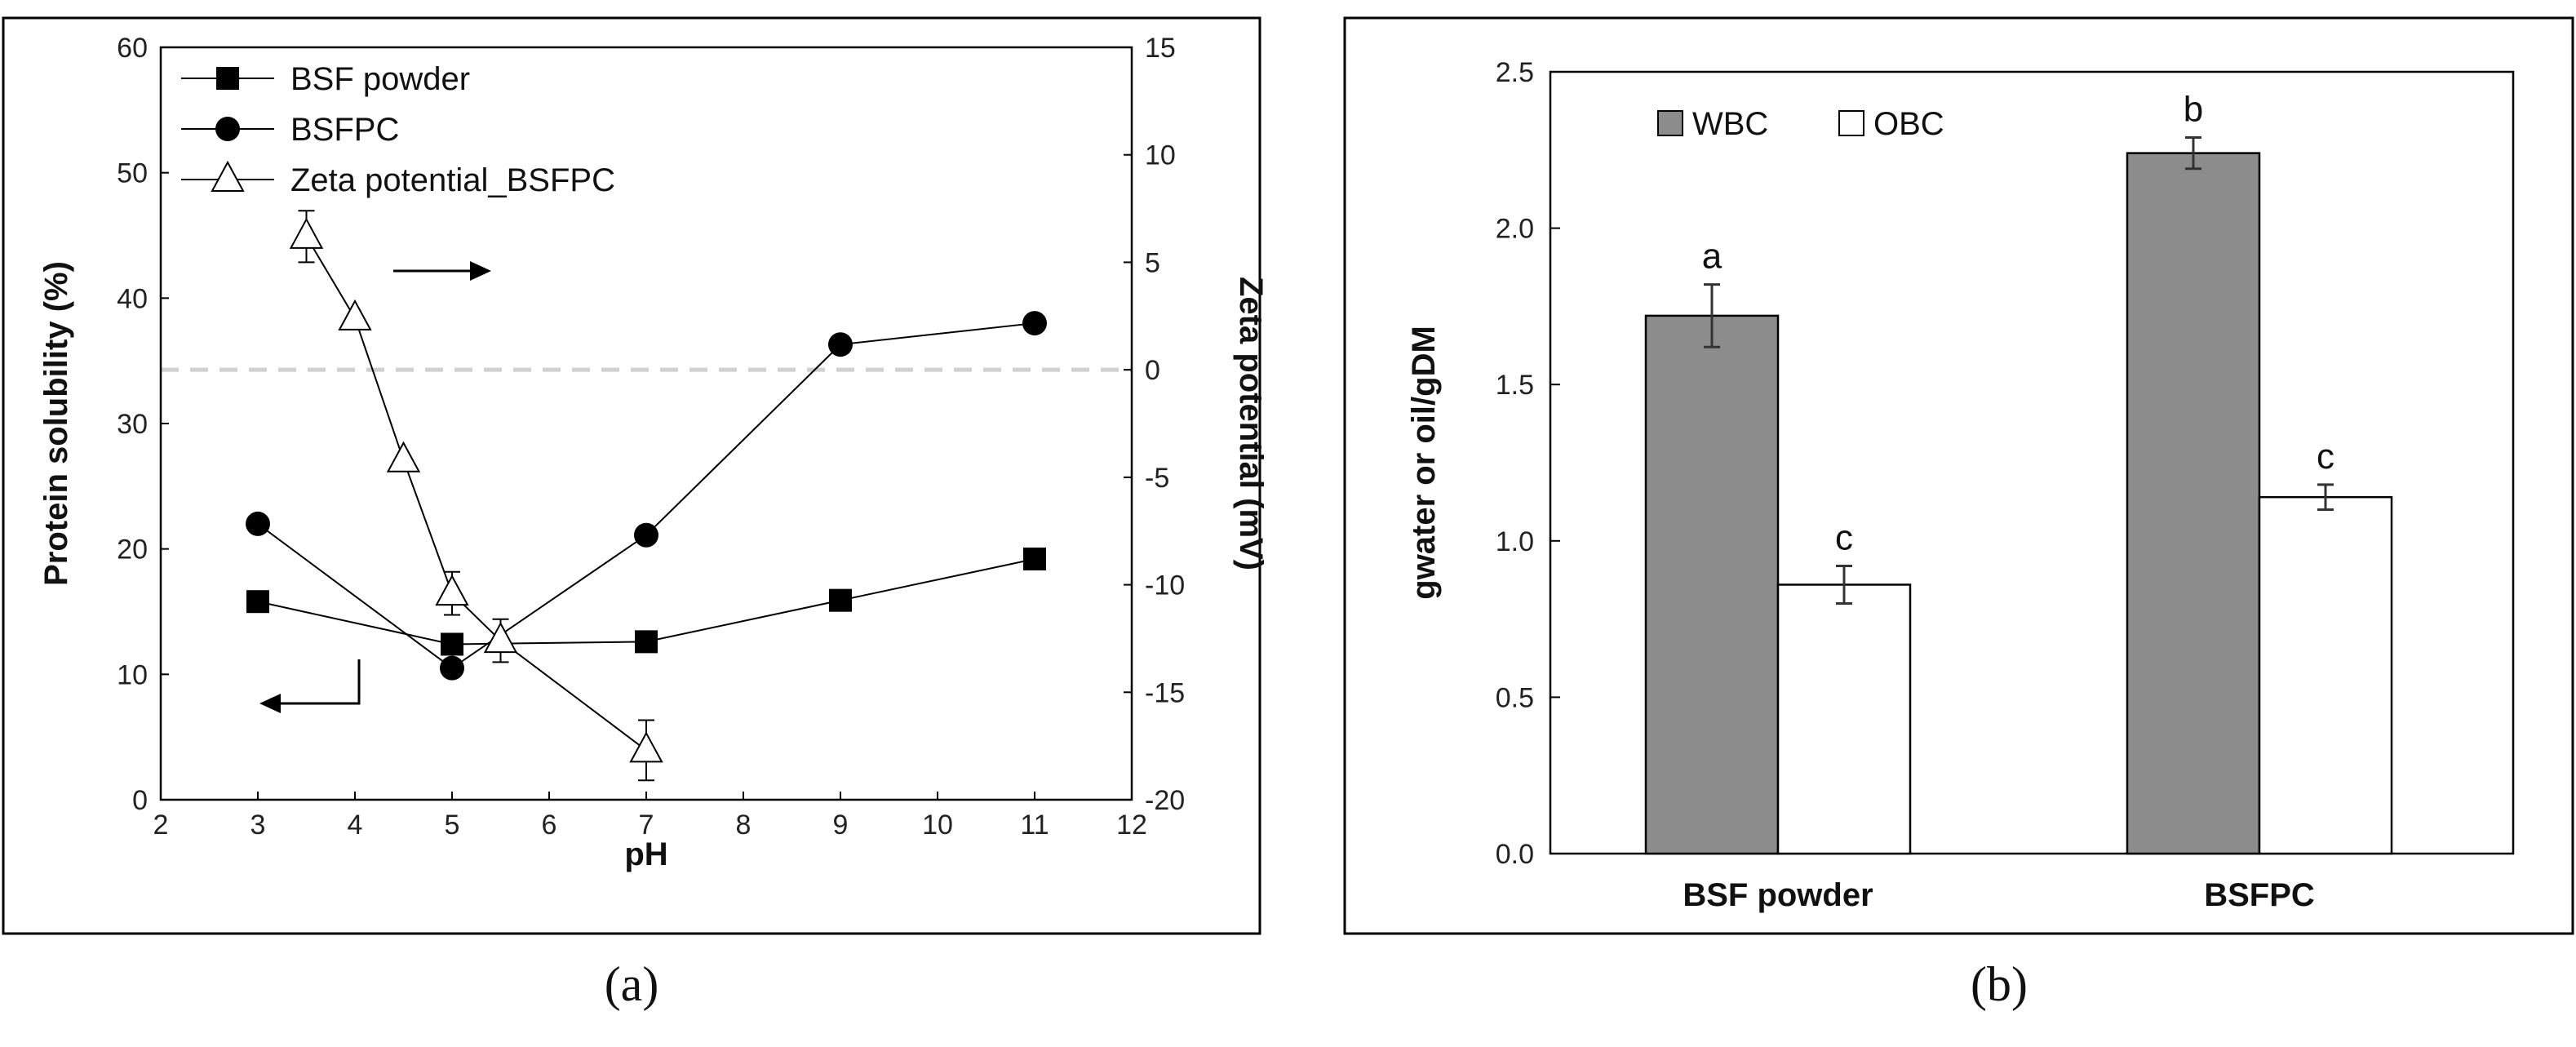 This screenshot has width=2576, height=1047. I want to click on y-tick-label: 2.5, so click(1515, 72).